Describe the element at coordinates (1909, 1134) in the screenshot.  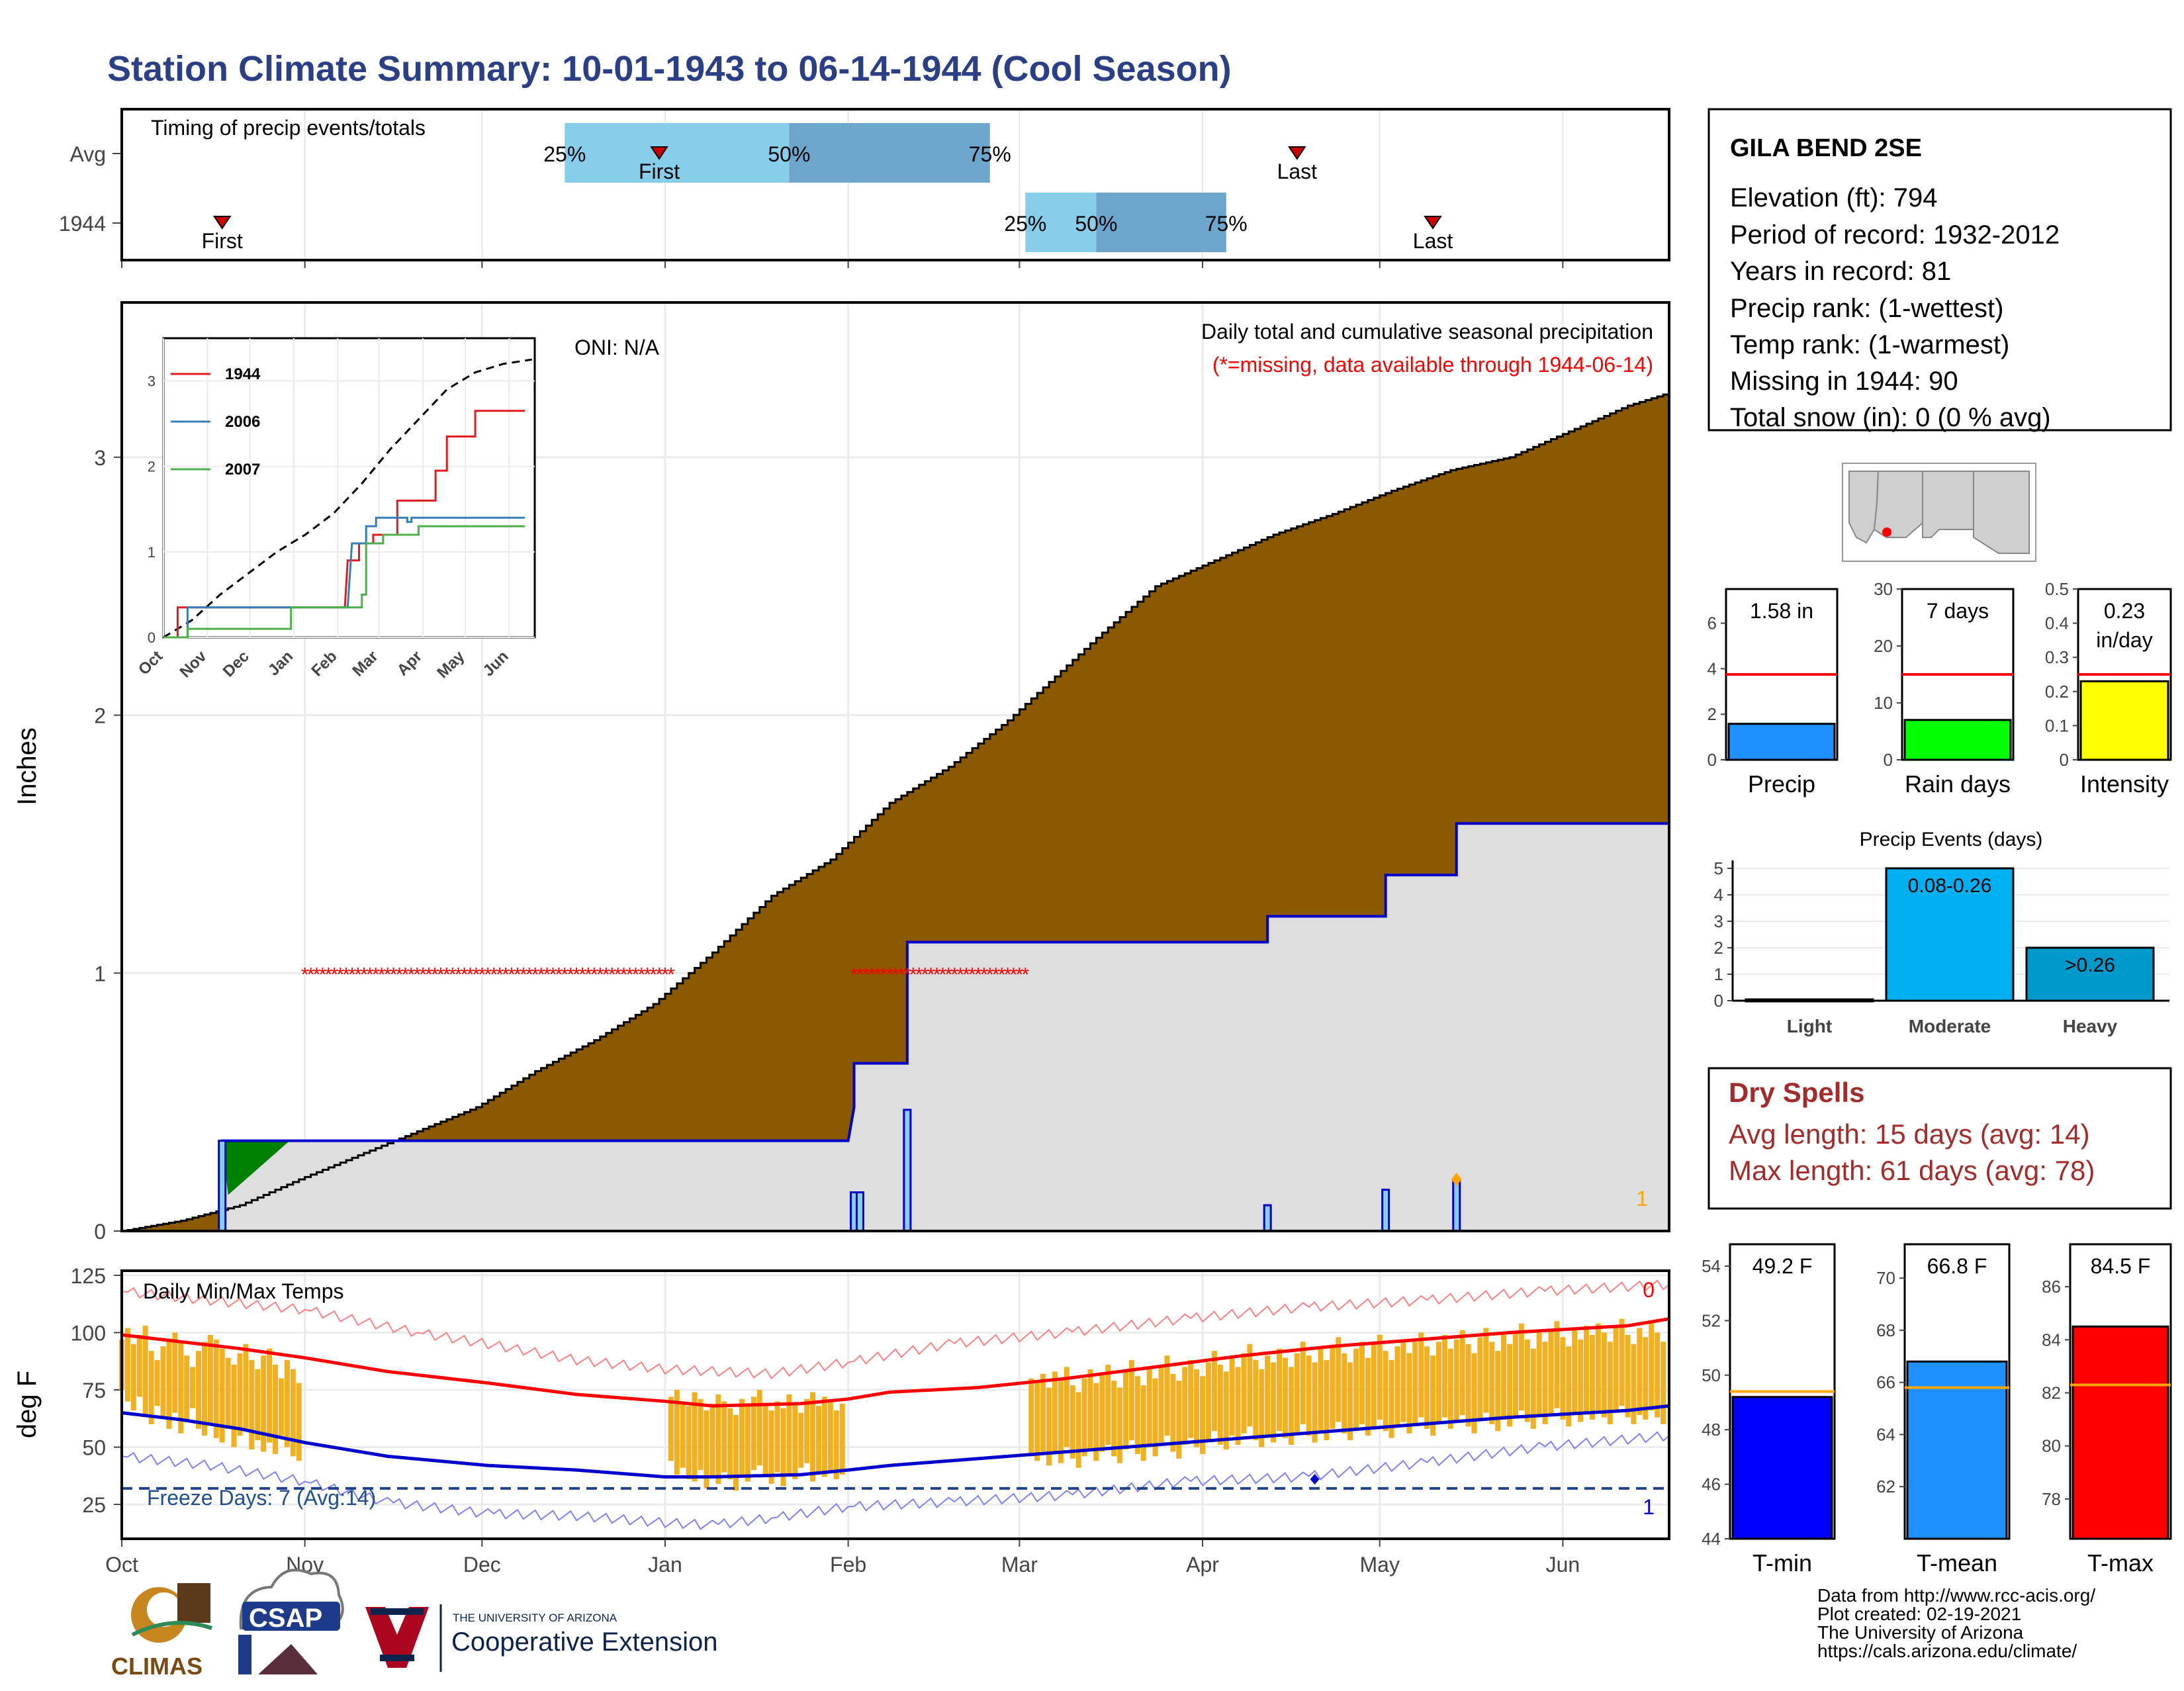
I see `dry-spells-line: Avg length: 15 days (avg: 14)` at that location.